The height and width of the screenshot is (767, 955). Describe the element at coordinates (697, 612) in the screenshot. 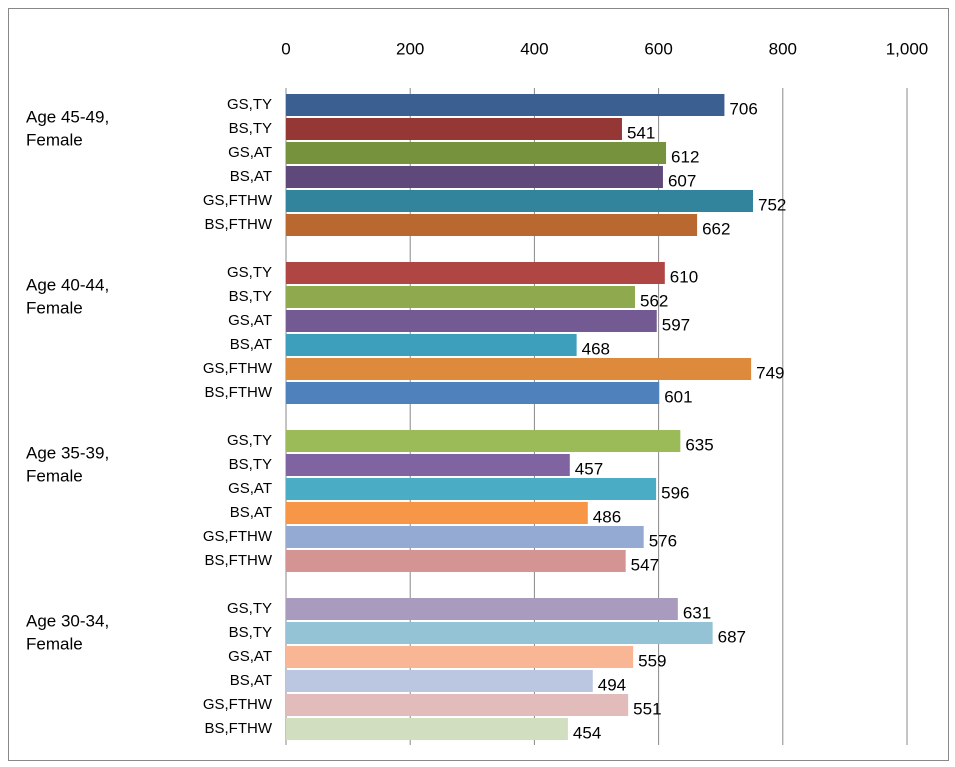

I see `data-label: 631` at that location.